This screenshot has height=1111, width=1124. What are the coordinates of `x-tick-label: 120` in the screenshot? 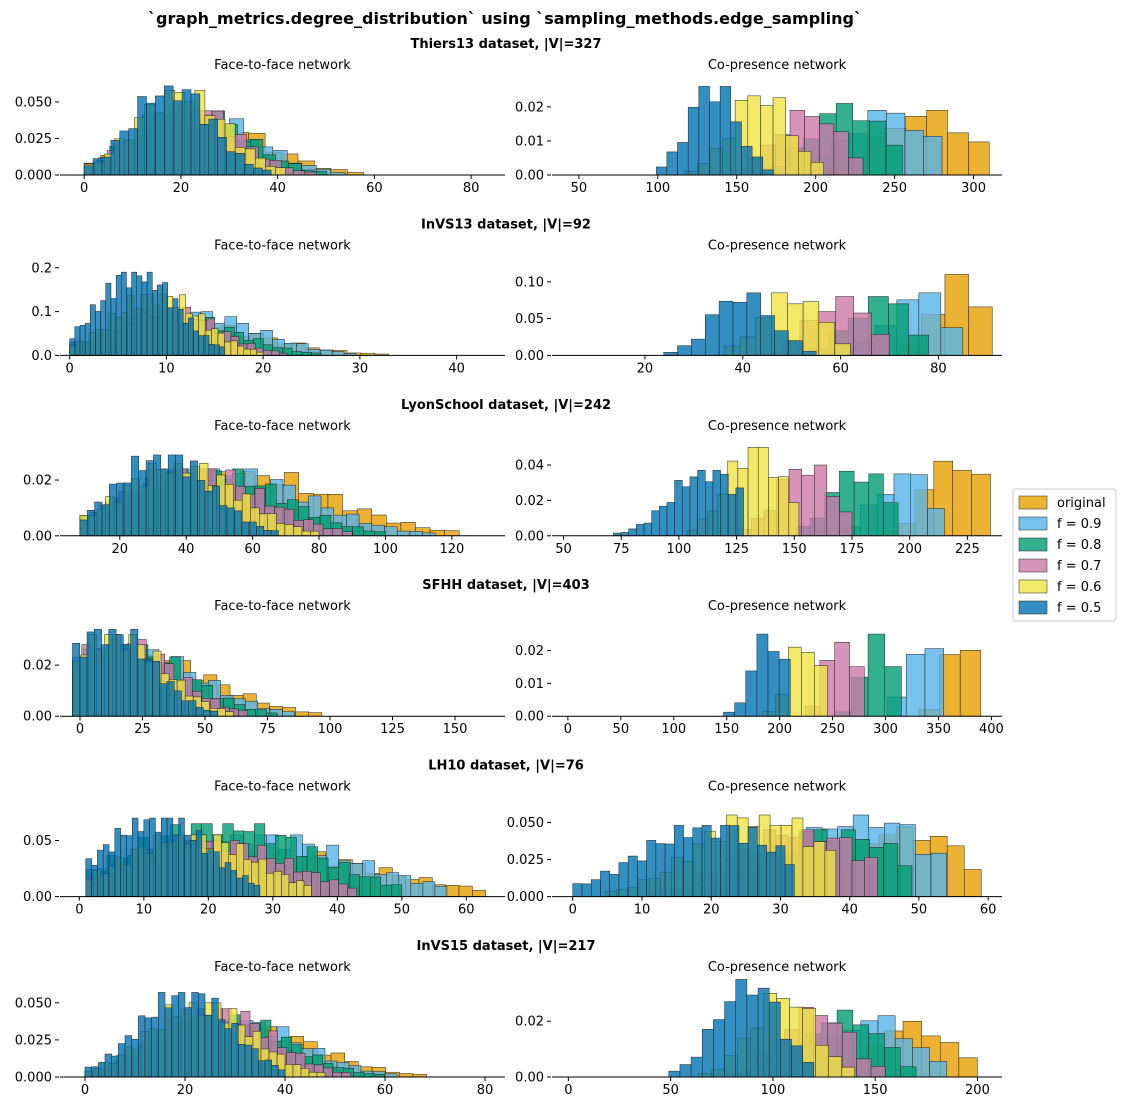 It's located at (451, 549).